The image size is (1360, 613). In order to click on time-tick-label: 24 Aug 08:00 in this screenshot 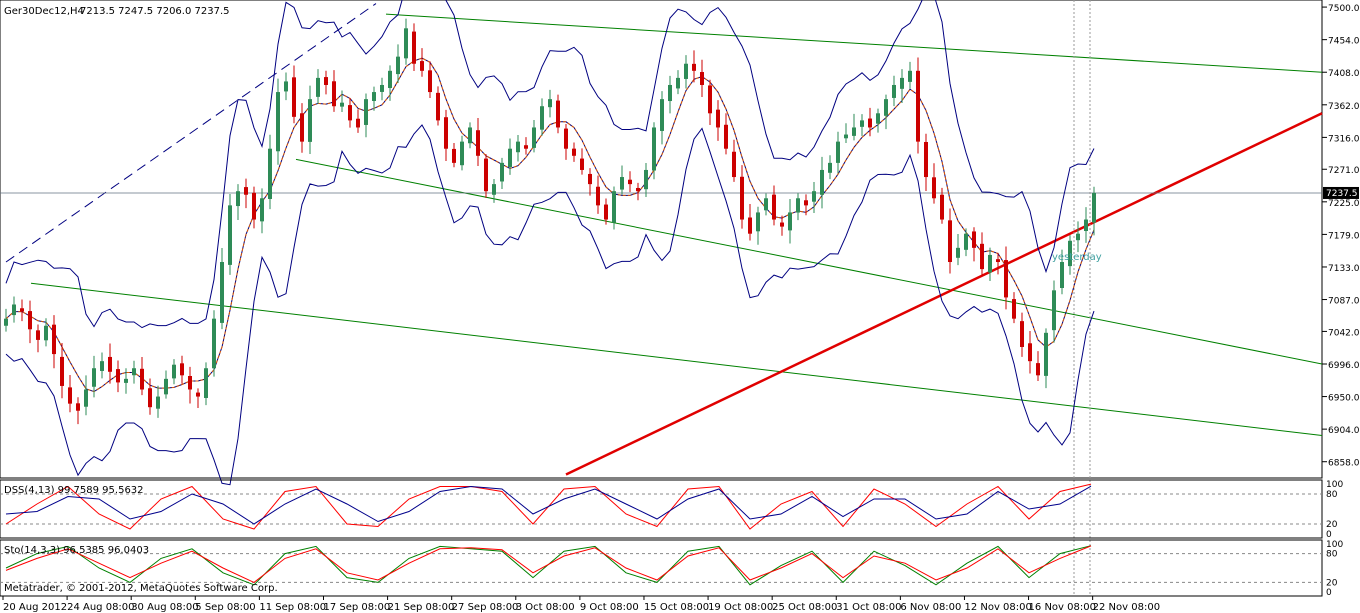, I will do `click(100, 607)`.